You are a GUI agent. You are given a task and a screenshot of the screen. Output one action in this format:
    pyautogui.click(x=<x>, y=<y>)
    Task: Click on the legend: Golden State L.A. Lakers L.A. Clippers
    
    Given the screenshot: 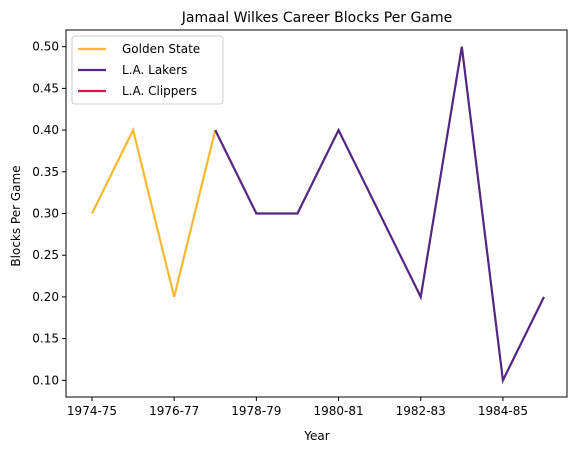 What is the action you would take?
    pyautogui.click(x=147, y=70)
    